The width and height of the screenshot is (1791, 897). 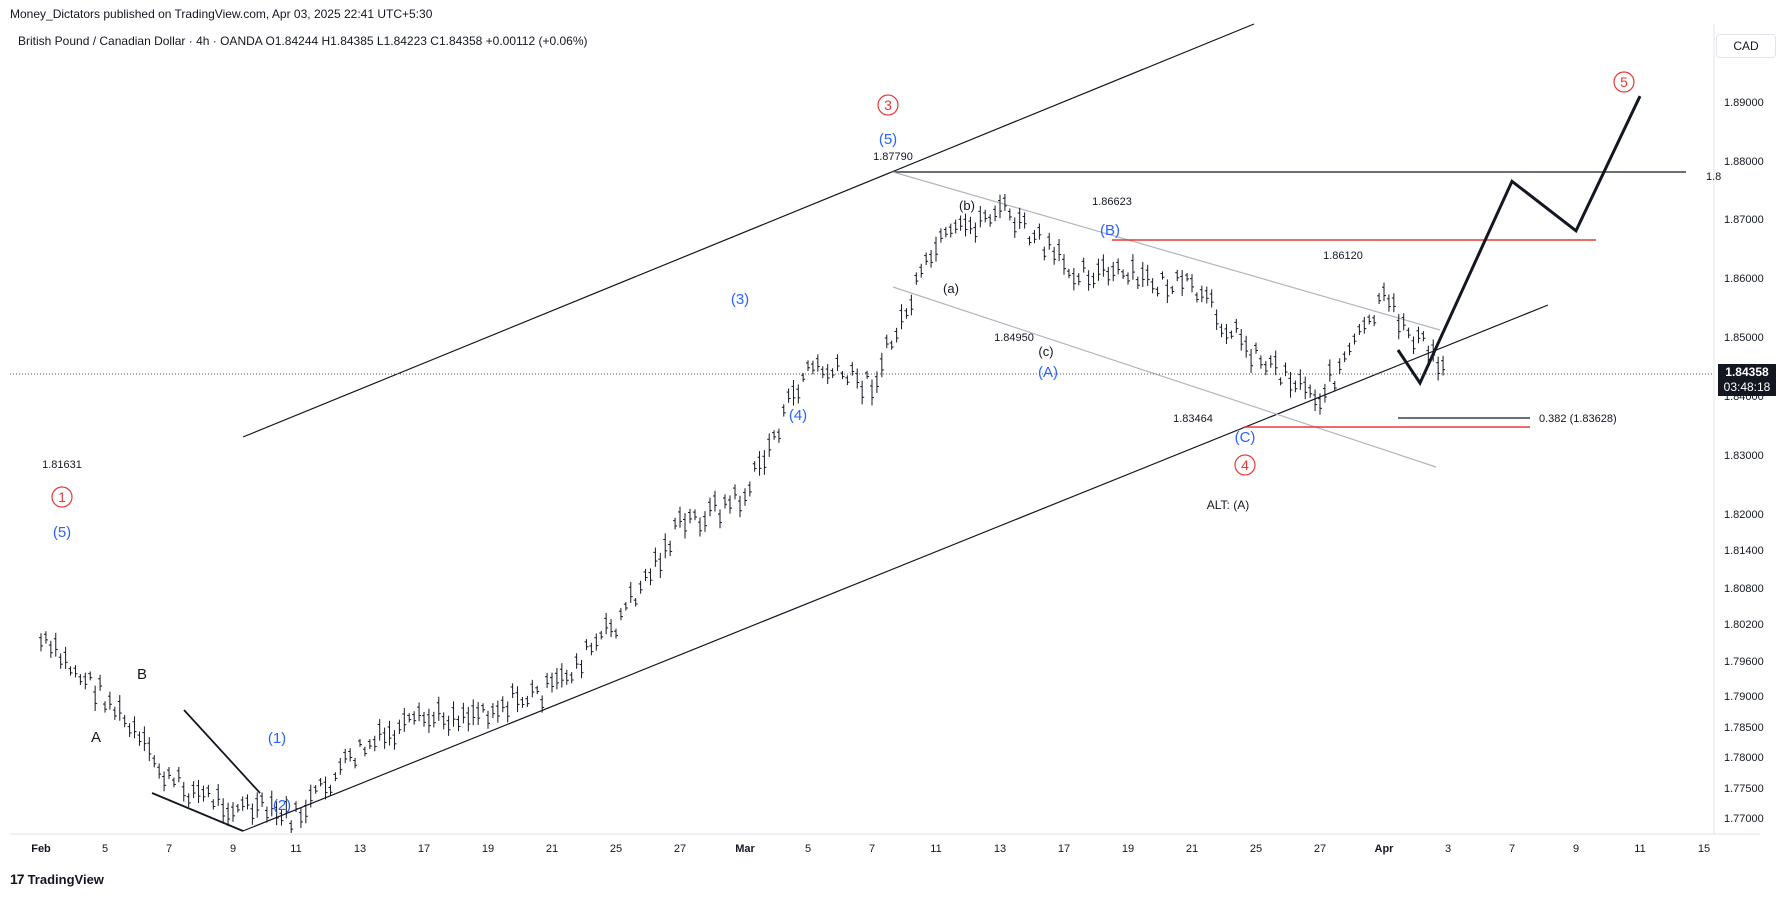 What do you see at coordinates (1192, 849) in the screenshot?
I see `x-tick-label-18: 21` at bounding box center [1192, 849].